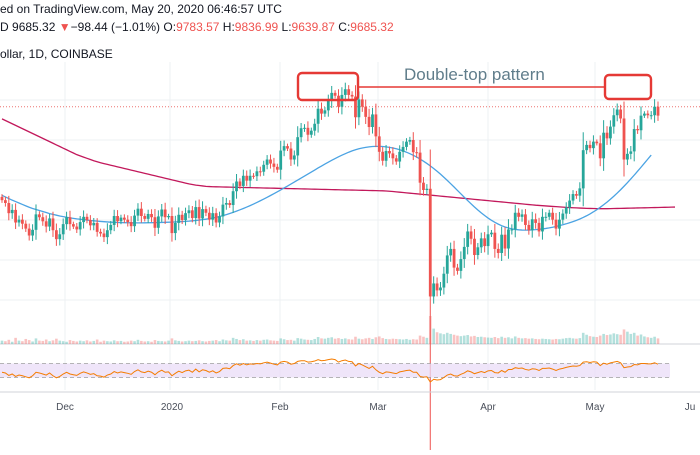  I want to click on rsi-band-fill, so click(335, 370).